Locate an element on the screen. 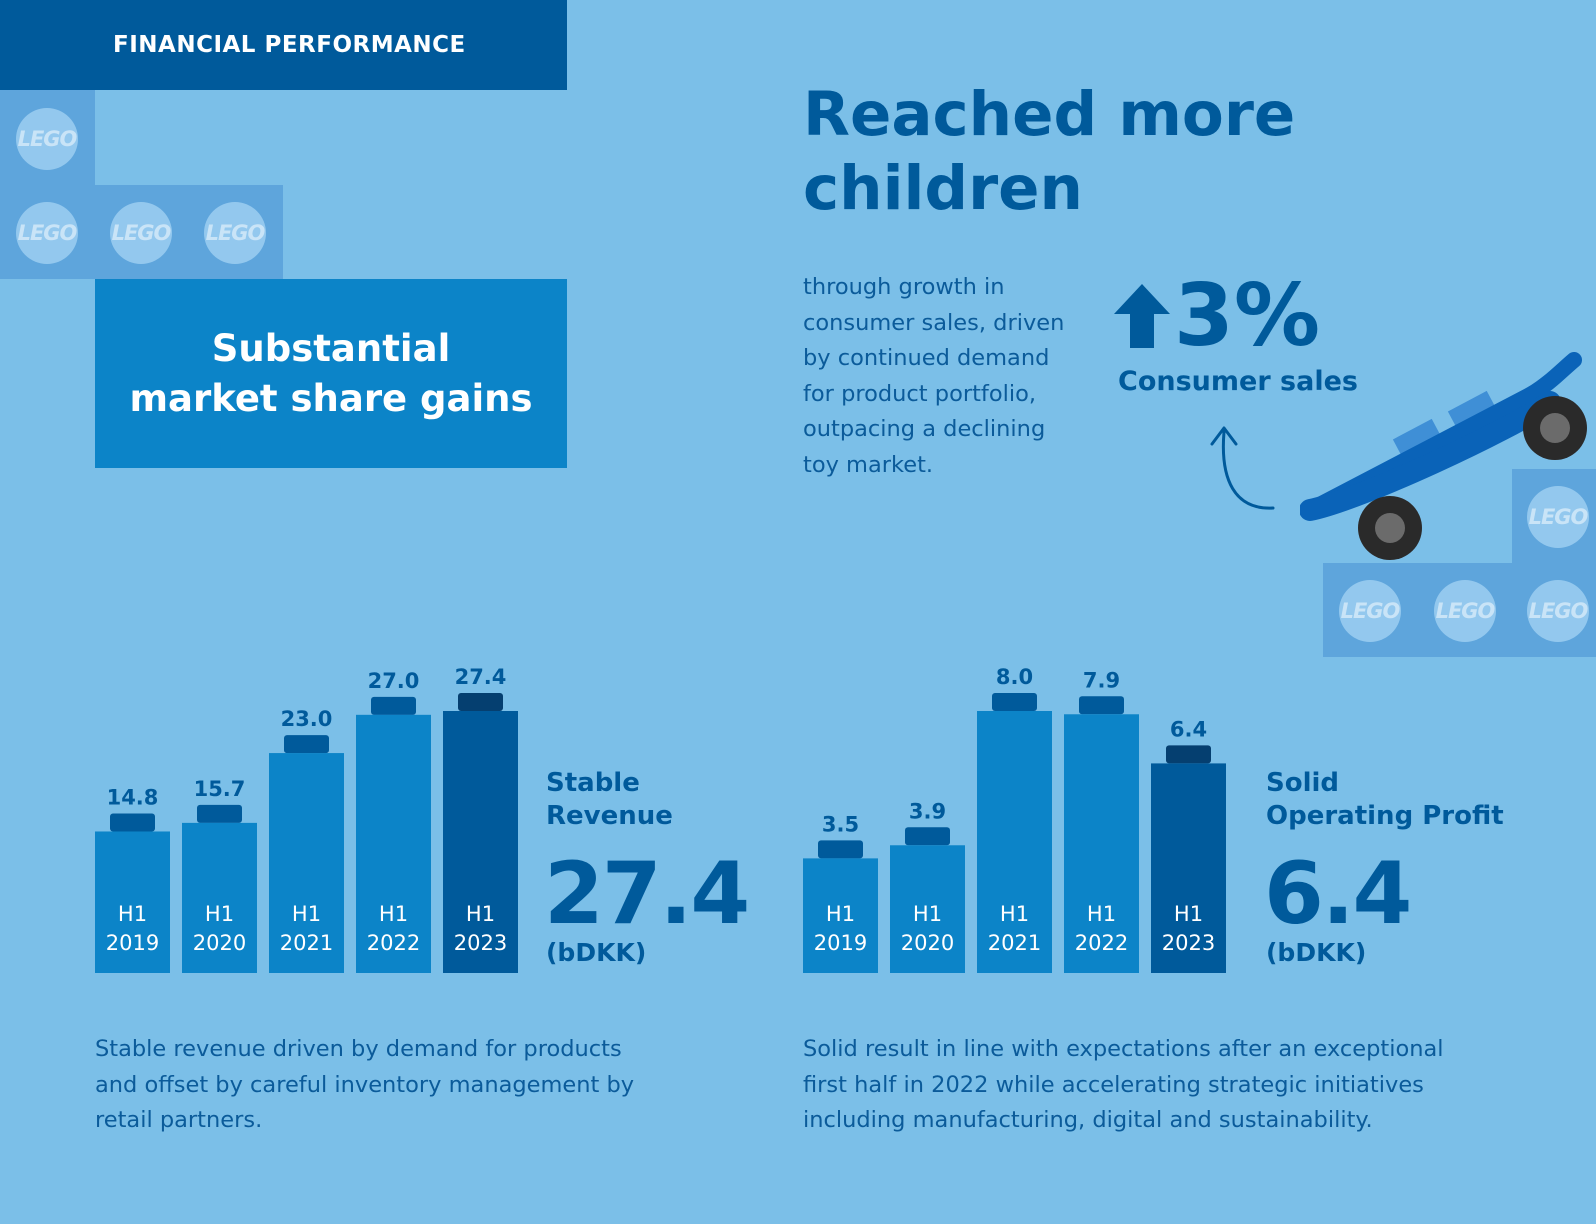  chart-bar-group: 15.7 H1 2020 is located at coordinates (219, 875).